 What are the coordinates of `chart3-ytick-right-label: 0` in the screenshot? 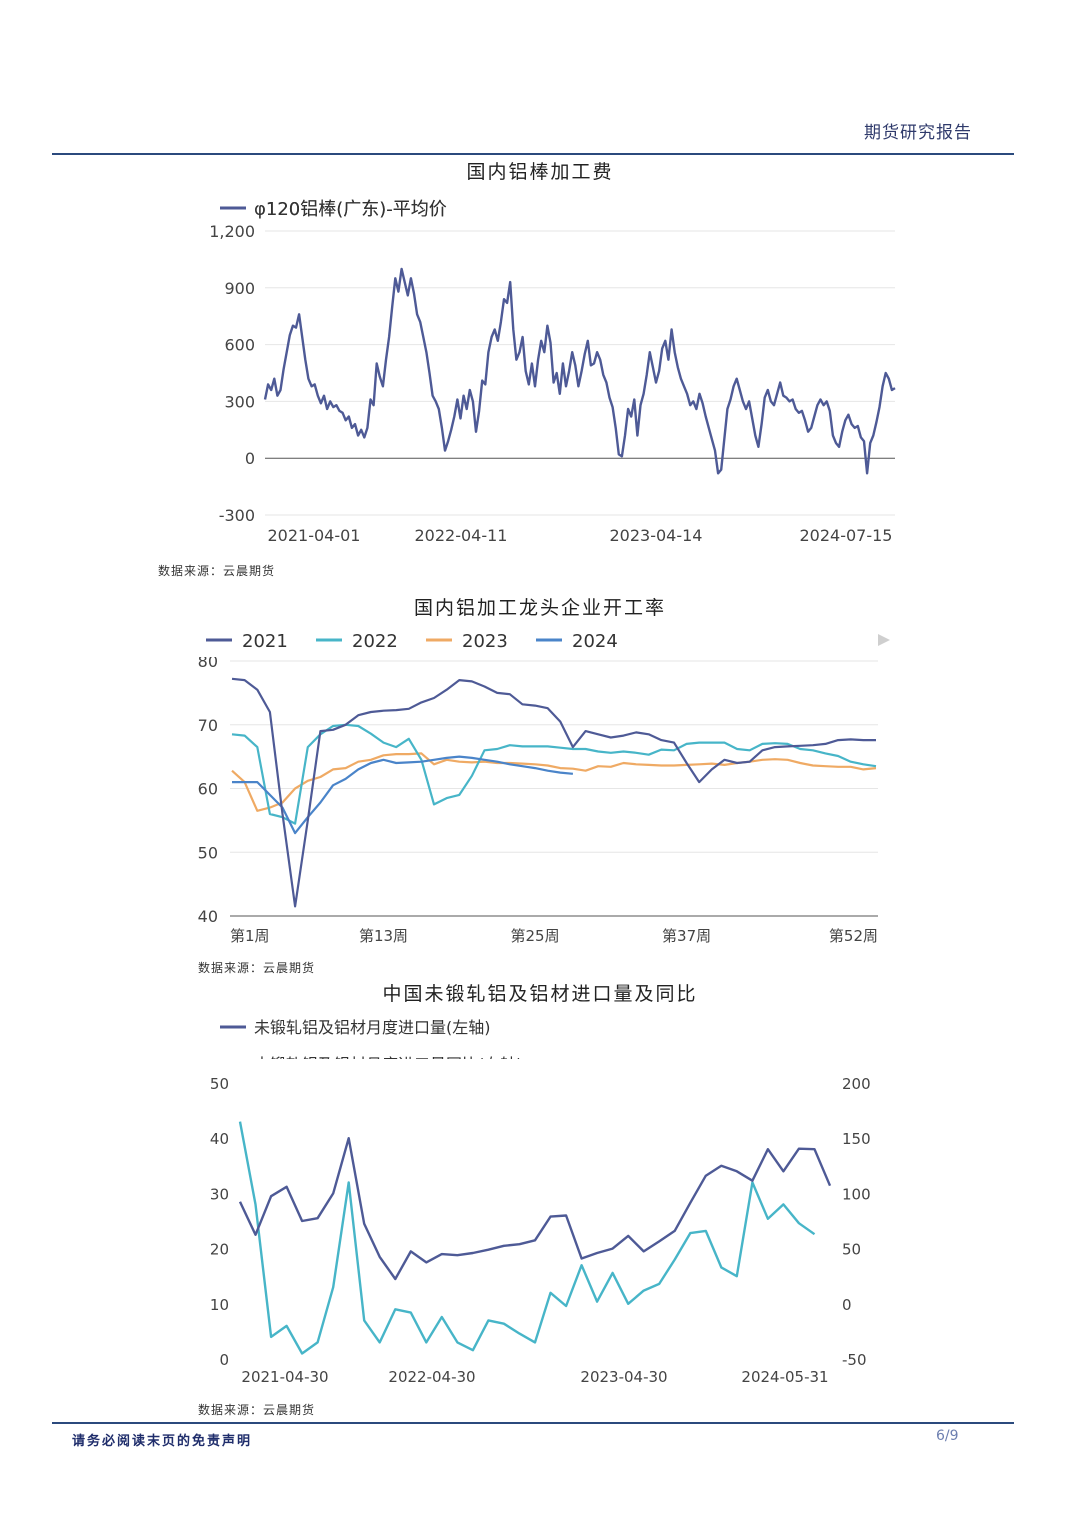 It's located at (847, 1305).